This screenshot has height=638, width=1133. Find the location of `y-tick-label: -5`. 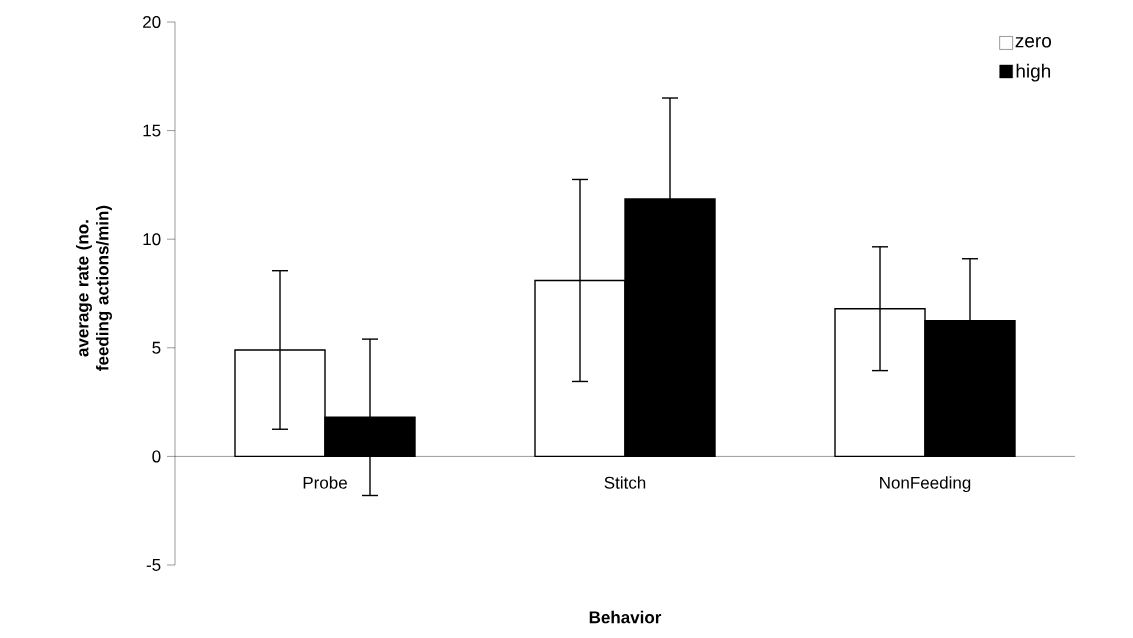

y-tick-label: -5 is located at coordinates (153, 565).